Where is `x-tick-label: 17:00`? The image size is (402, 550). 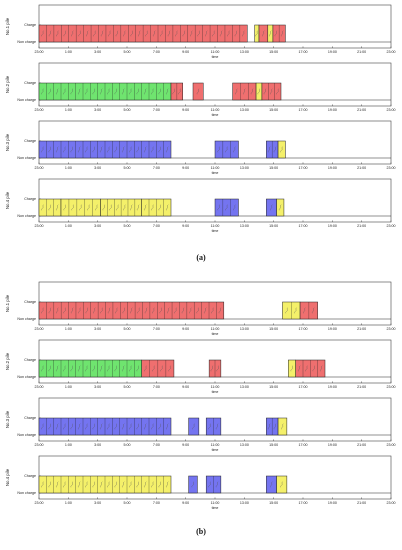
x-tick-label: 17:00 is located at coordinates (303, 445).